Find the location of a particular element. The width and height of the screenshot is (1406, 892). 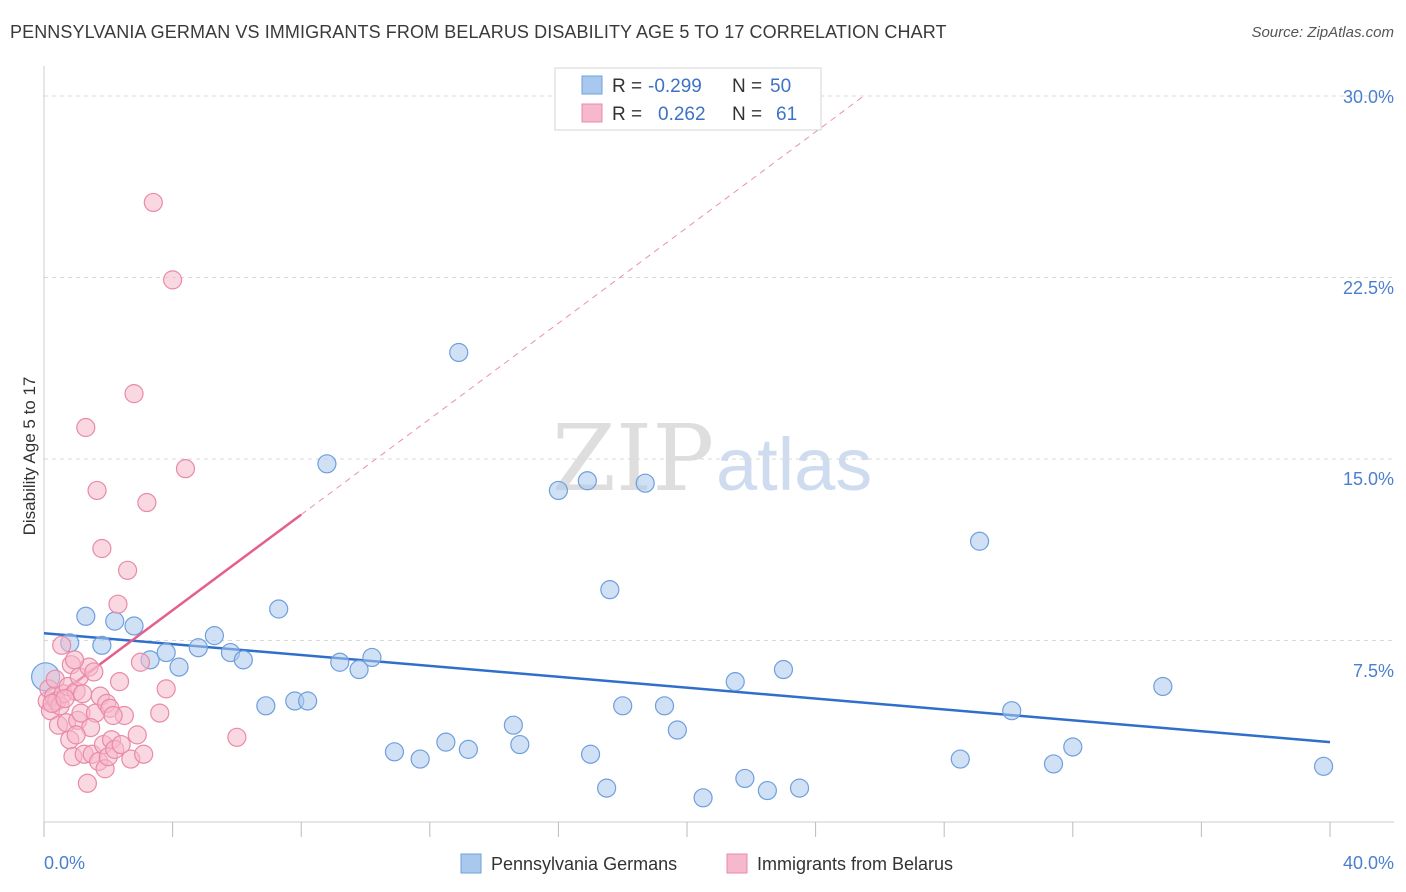

watermark-zip: ZIP is located at coordinates (633, 458).